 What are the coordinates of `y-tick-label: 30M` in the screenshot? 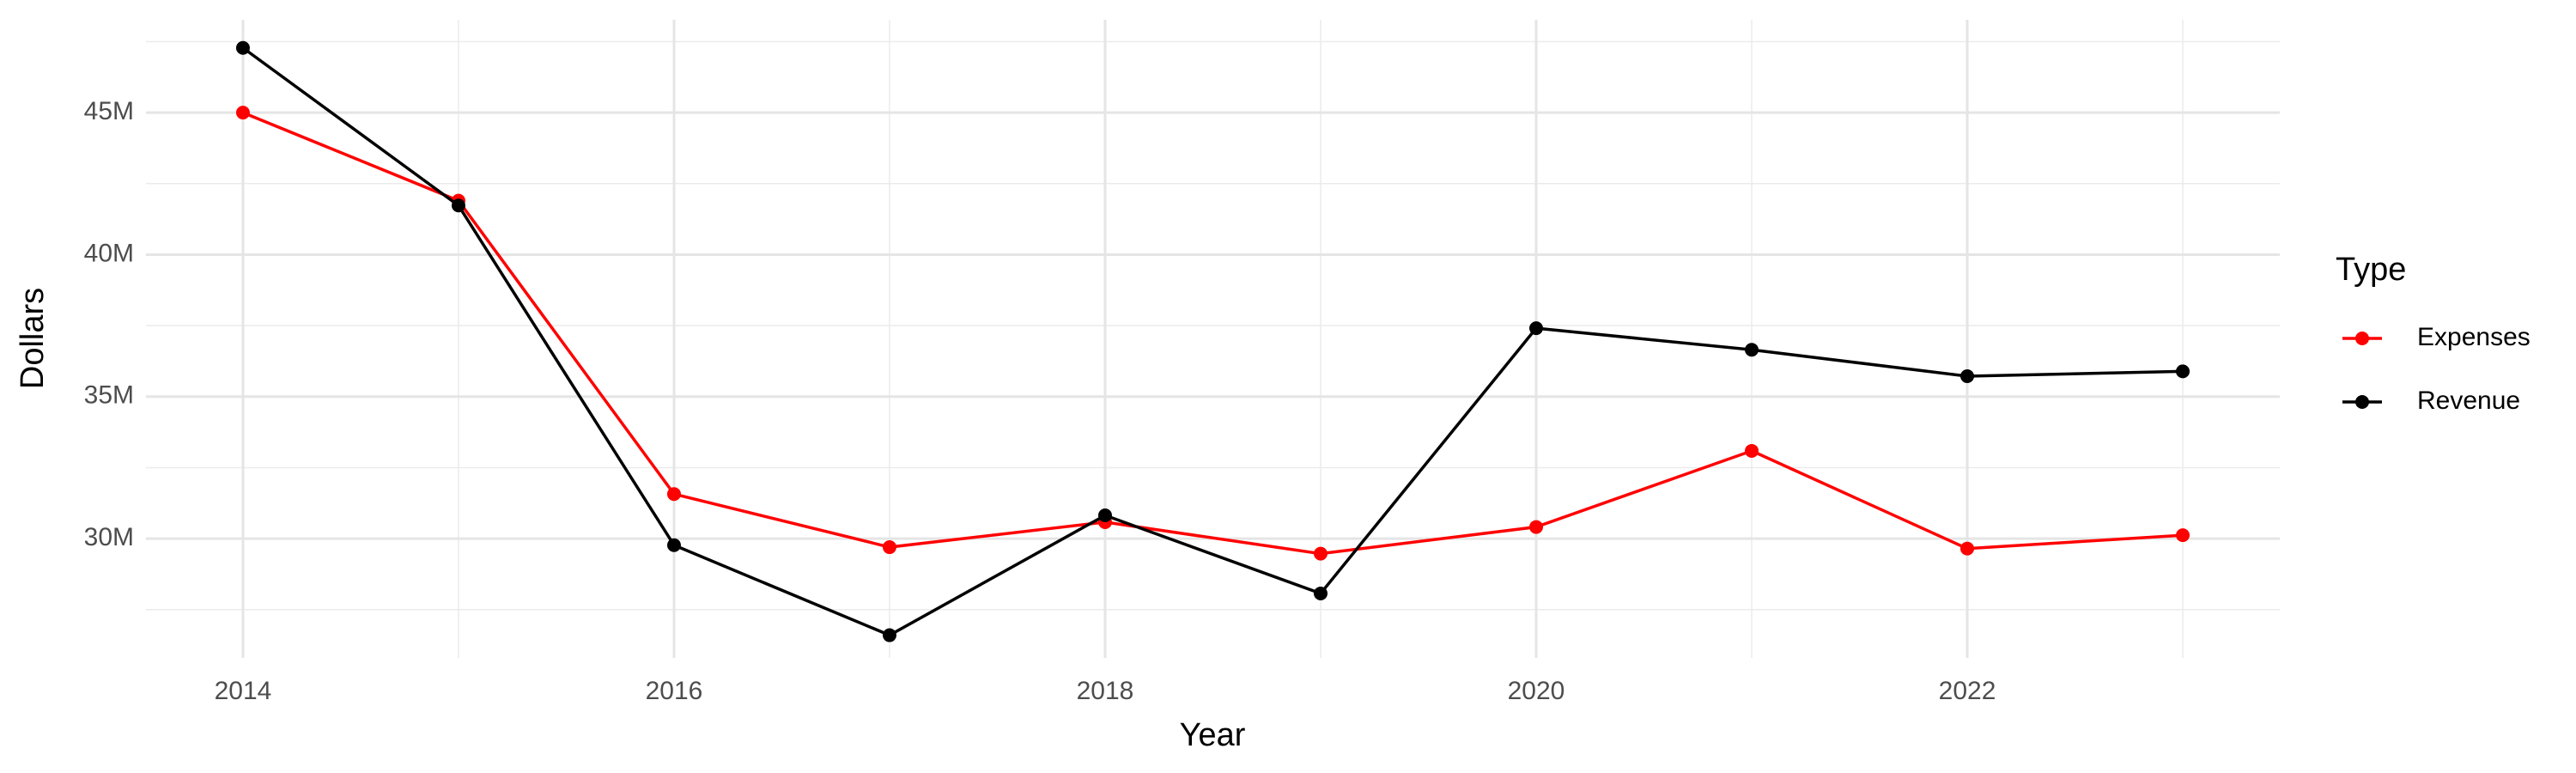 It's located at (109, 537).